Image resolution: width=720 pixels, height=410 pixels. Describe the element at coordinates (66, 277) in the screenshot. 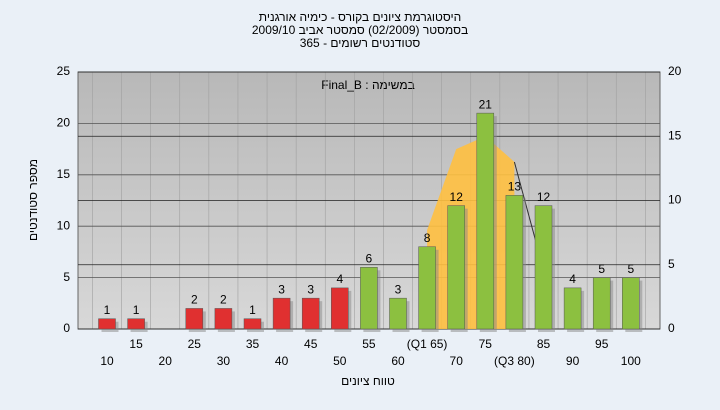

I see `y-tick-label: 5` at that location.